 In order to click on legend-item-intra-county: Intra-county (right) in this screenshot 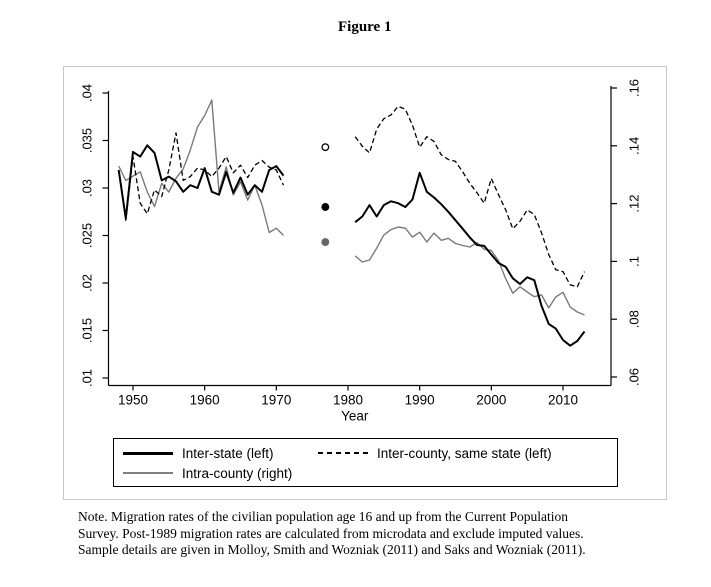, I will do `click(207, 473)`.